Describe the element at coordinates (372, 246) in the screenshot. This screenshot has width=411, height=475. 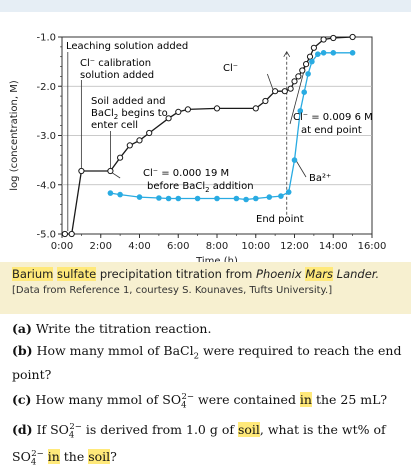
I see `x-tick-label: 16:00` at that location.